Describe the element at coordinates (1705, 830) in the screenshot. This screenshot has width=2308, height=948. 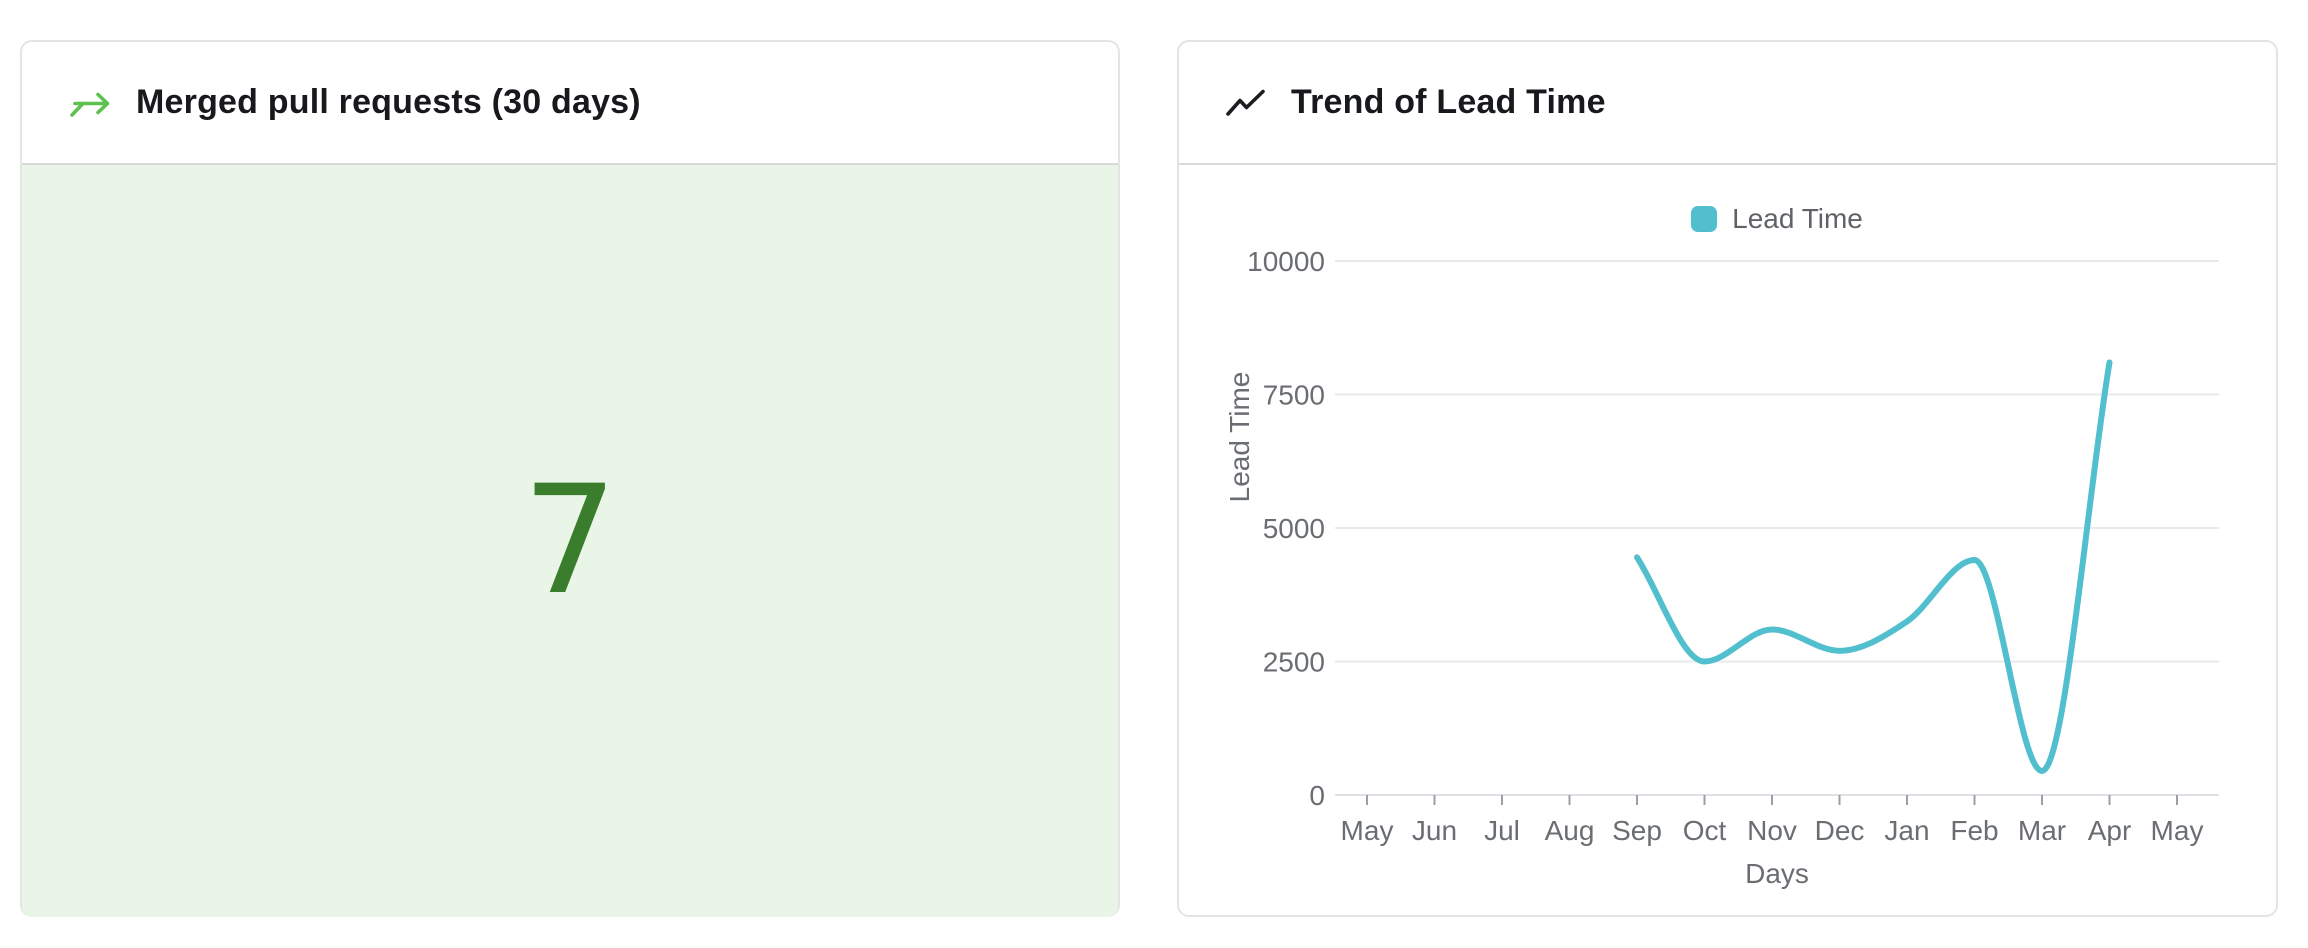
I see `svg-text: Oct` at that location.